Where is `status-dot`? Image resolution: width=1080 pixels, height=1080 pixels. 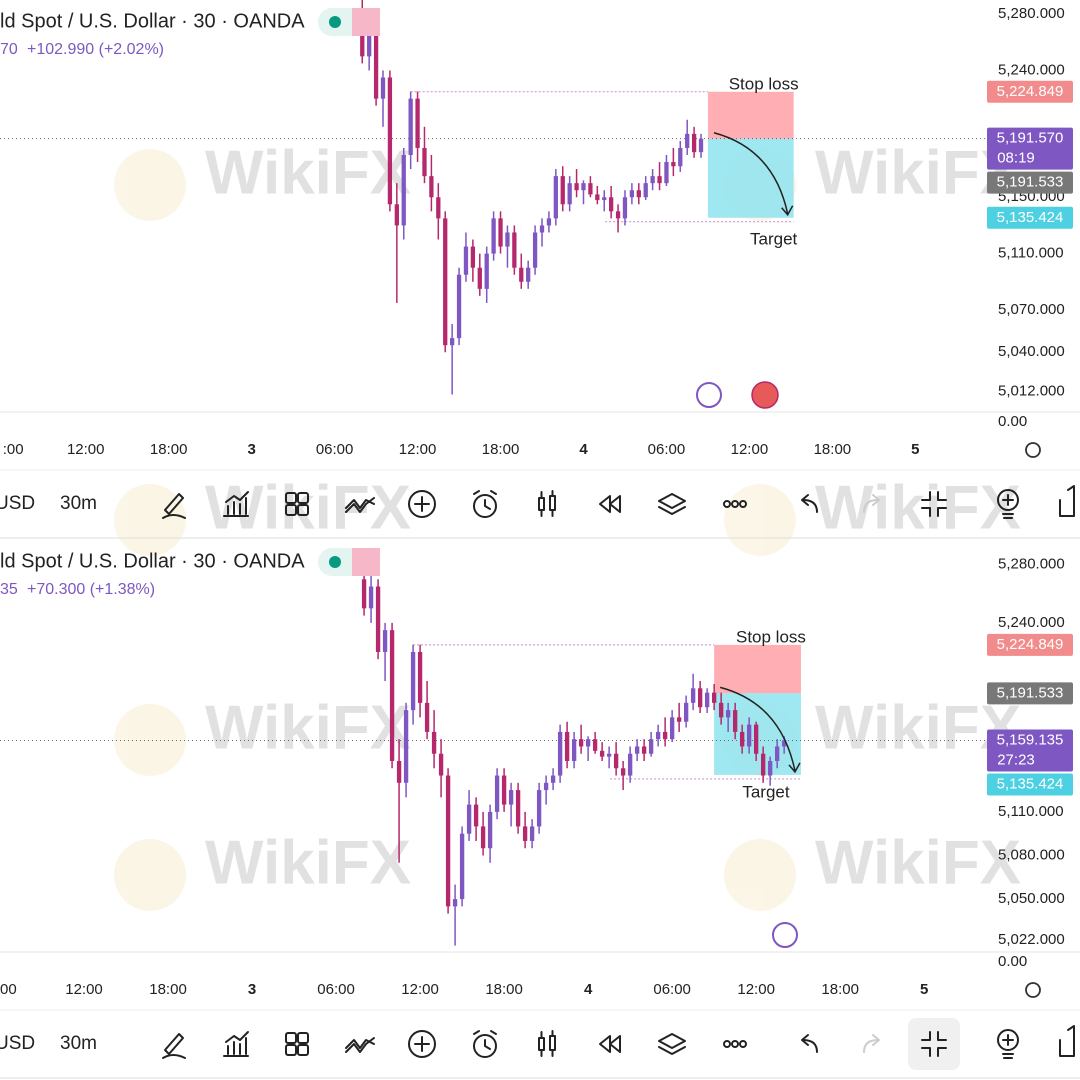 status-dot is located at coordinates (335, 22).